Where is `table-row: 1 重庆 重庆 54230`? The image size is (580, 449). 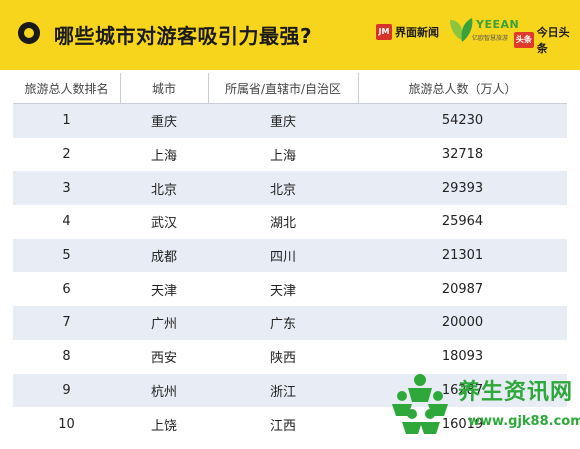 table-row: 1 重庆 重庆 54230 is located at coordinates (290, 121).